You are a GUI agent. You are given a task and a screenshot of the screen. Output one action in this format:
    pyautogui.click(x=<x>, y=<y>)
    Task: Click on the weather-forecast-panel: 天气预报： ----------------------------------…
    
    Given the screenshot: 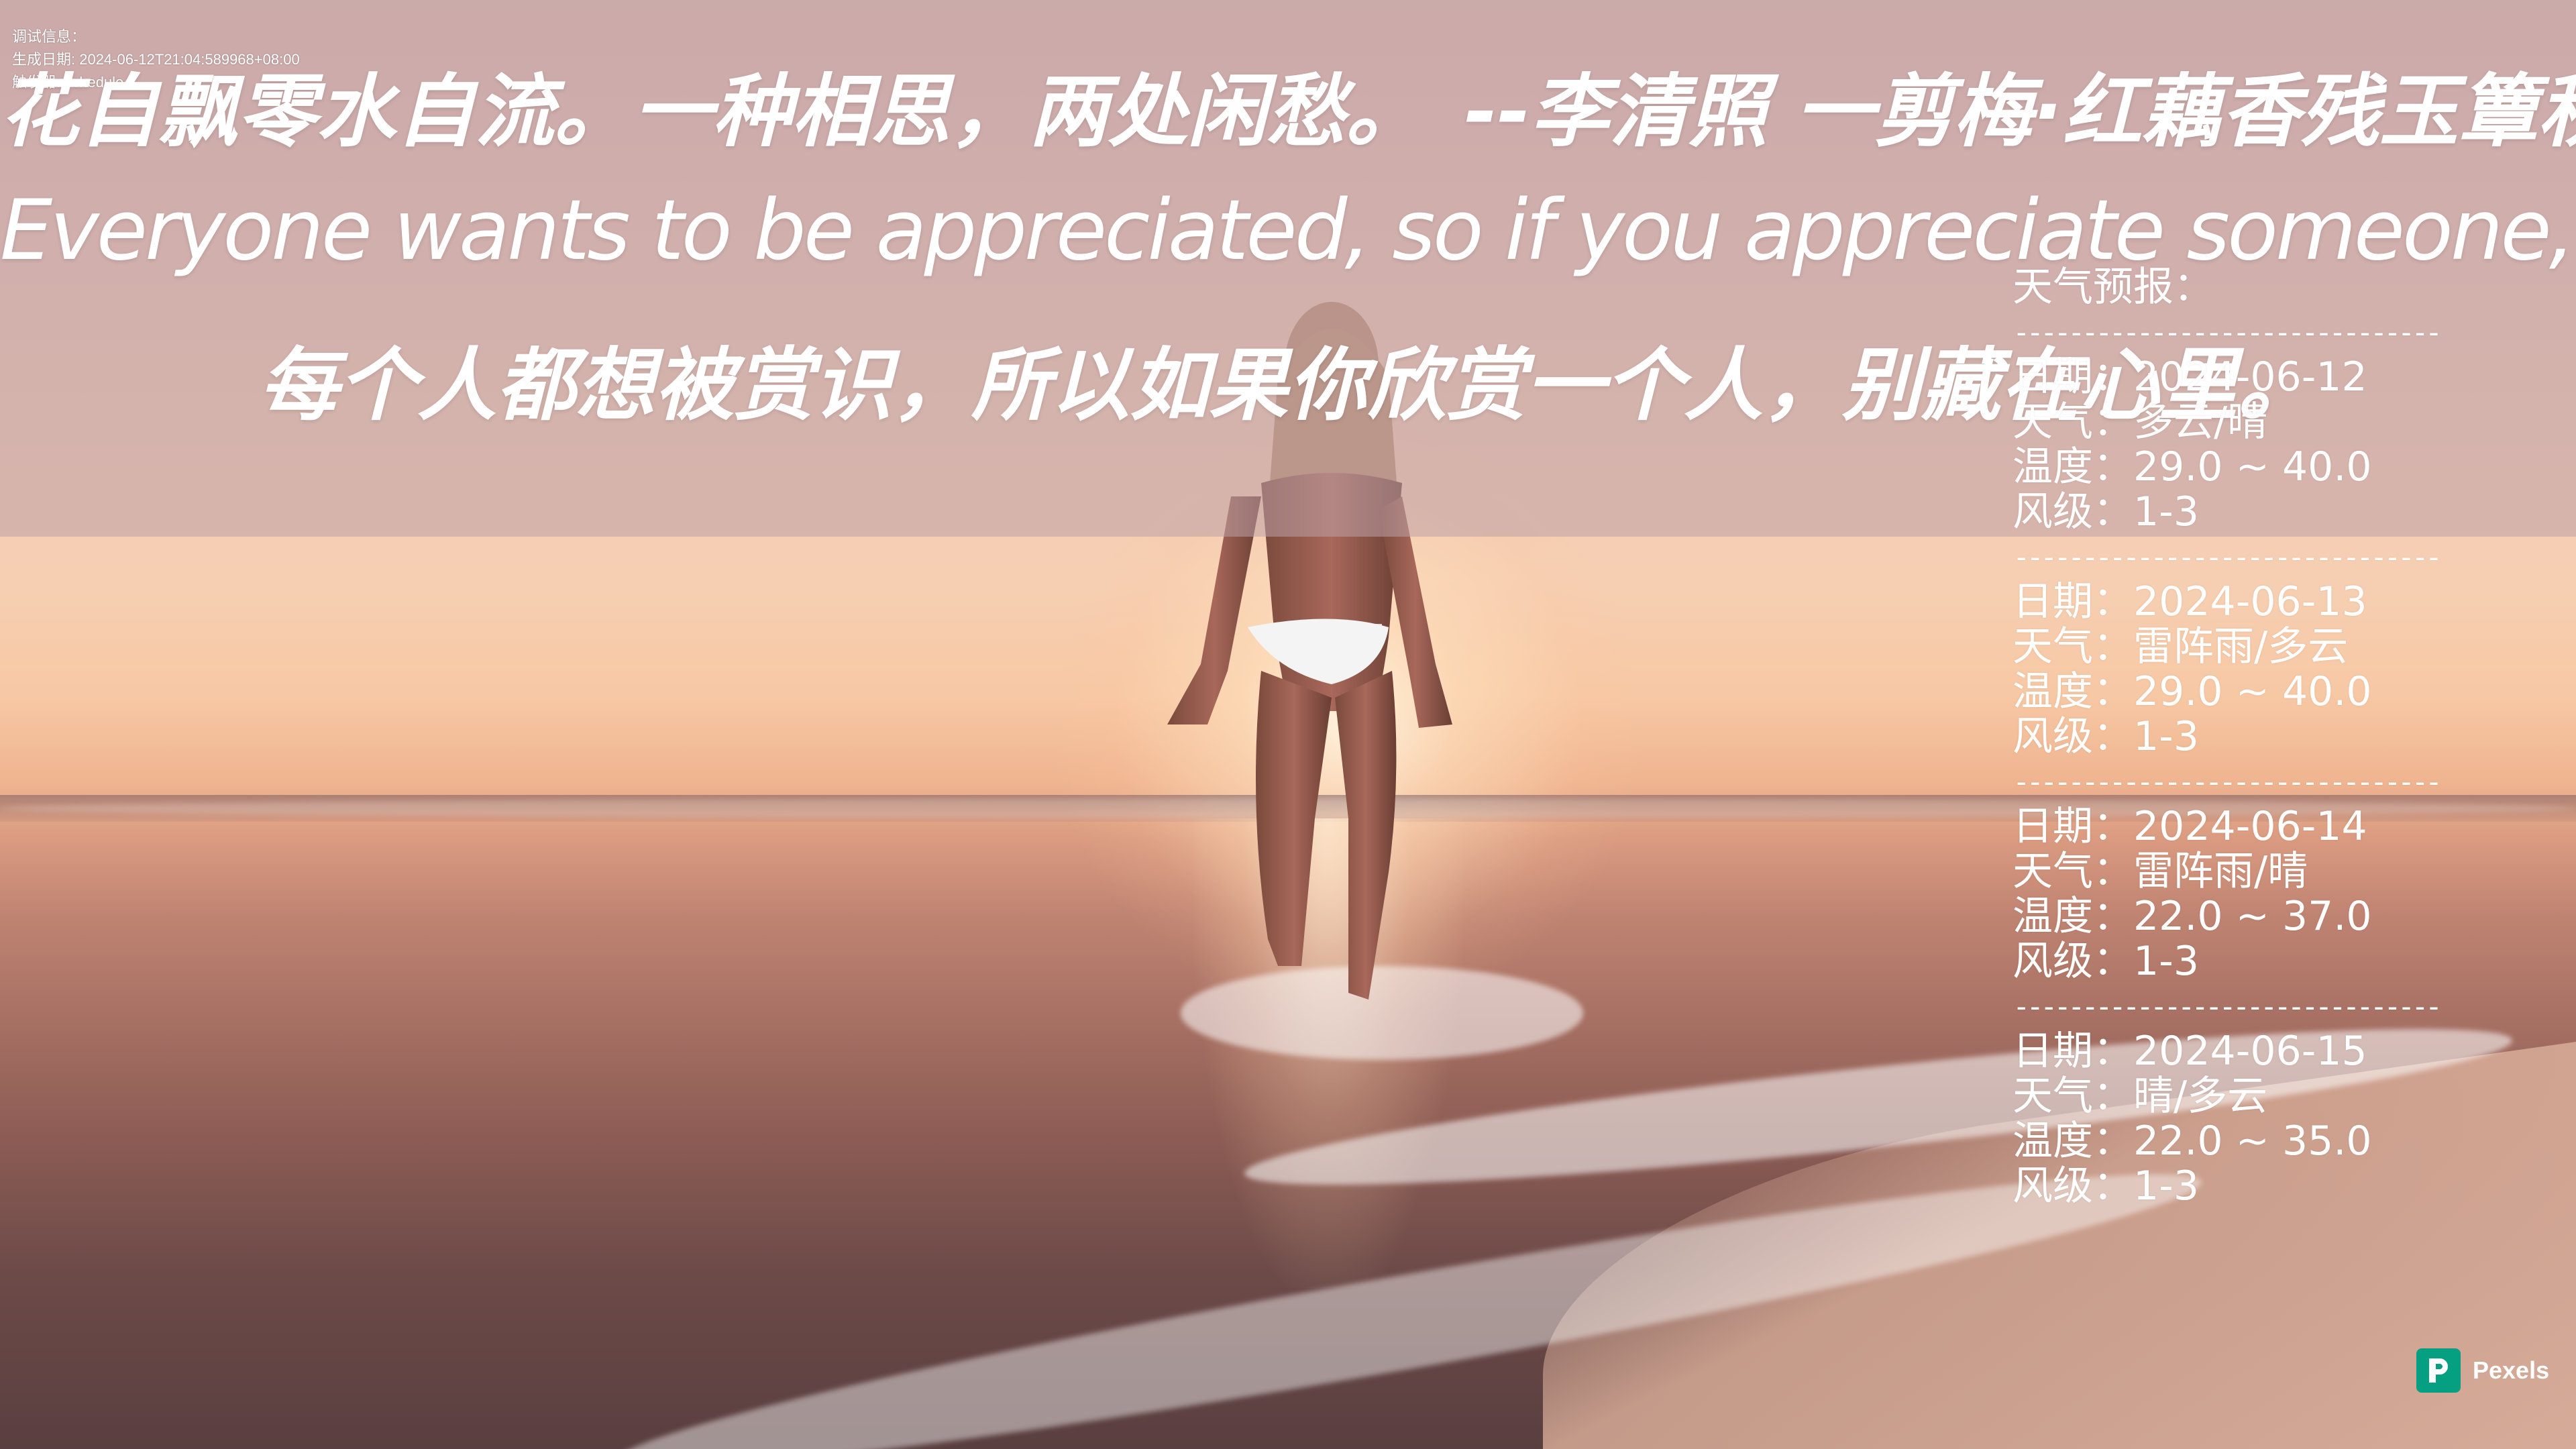 What is the action you would take?
    pyautogui.click(x=2227, y=737)
    